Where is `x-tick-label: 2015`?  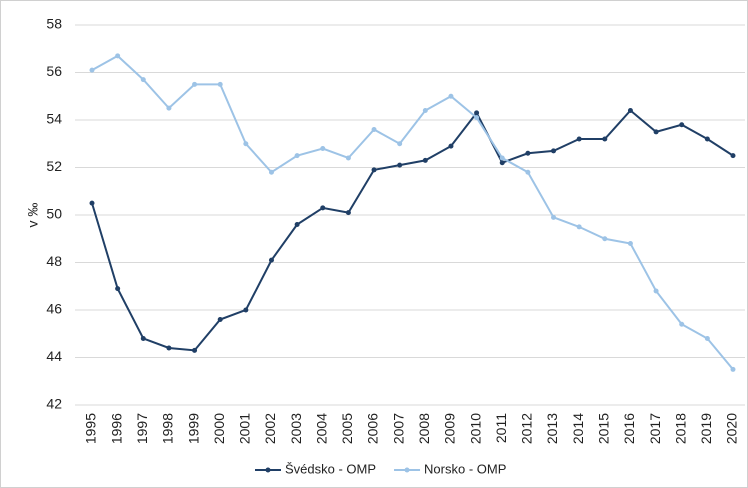
x-tick-label: 2015 is located at coordinates (604, 428).